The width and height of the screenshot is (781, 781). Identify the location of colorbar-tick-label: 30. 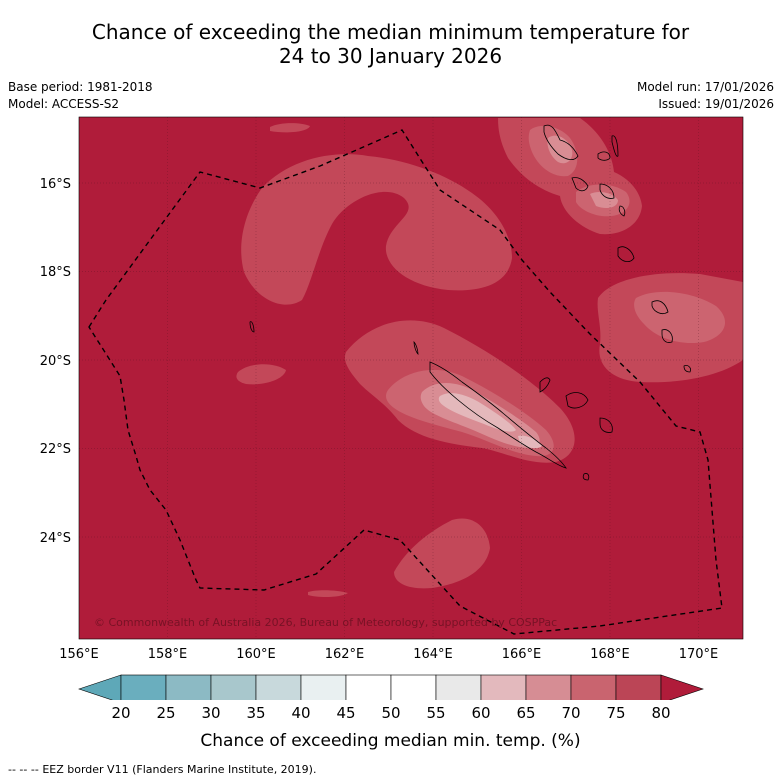
(211, 713).